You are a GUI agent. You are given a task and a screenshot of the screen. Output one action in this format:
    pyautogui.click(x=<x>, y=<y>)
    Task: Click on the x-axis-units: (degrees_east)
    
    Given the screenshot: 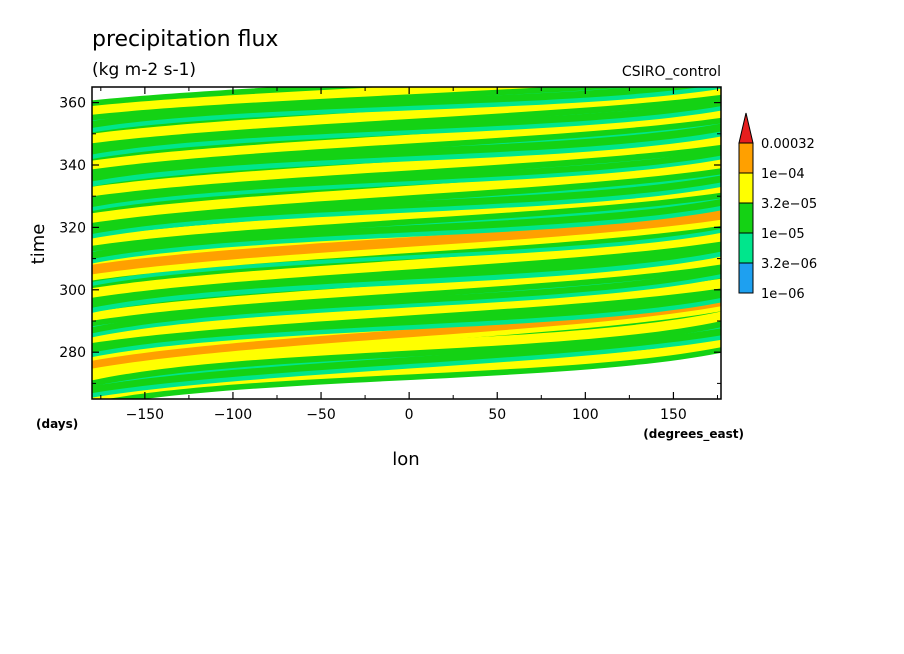 What is the action you would take?
    pyautogui.click(x=693, y=434)
    